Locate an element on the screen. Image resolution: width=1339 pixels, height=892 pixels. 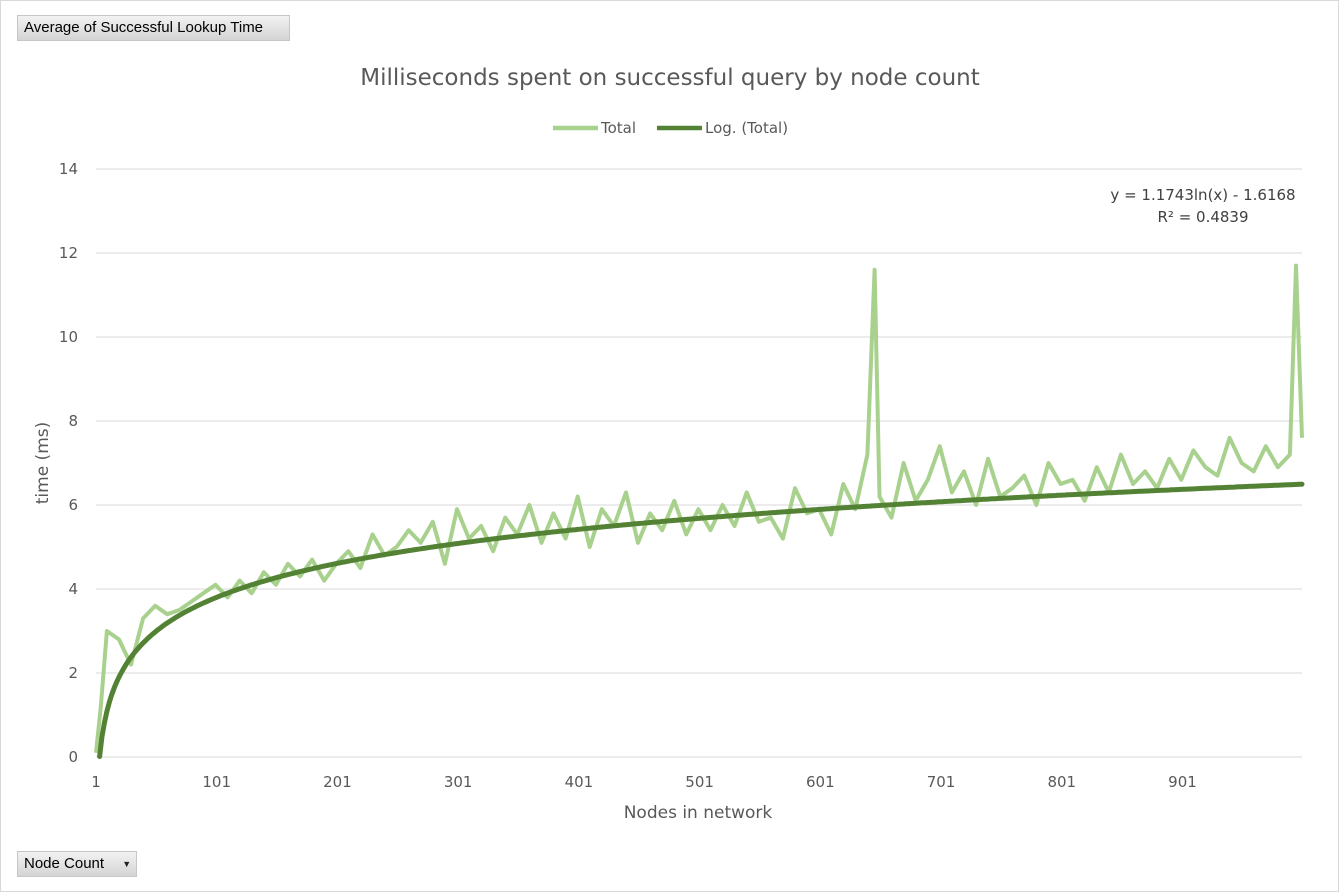
x-axis: 1 101 201 301 401 501 601 701 801 901 is located at coordinates (644, 782).